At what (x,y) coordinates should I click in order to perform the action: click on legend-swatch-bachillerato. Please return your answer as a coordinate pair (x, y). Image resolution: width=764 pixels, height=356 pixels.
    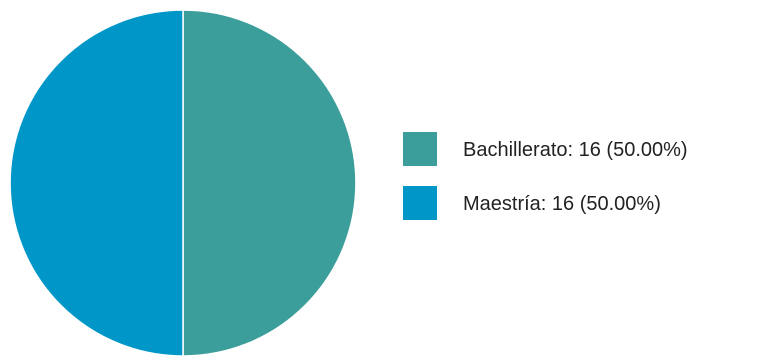
    Looking at the image, I should click on (420, 149).